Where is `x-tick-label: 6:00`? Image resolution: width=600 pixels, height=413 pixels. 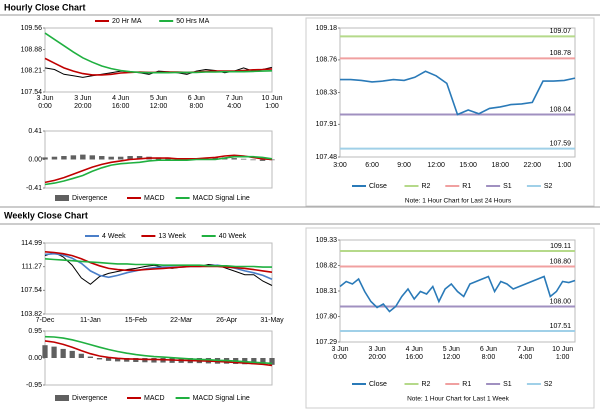
x-tick-label: 6:00 is located at coordinates (372, 165).